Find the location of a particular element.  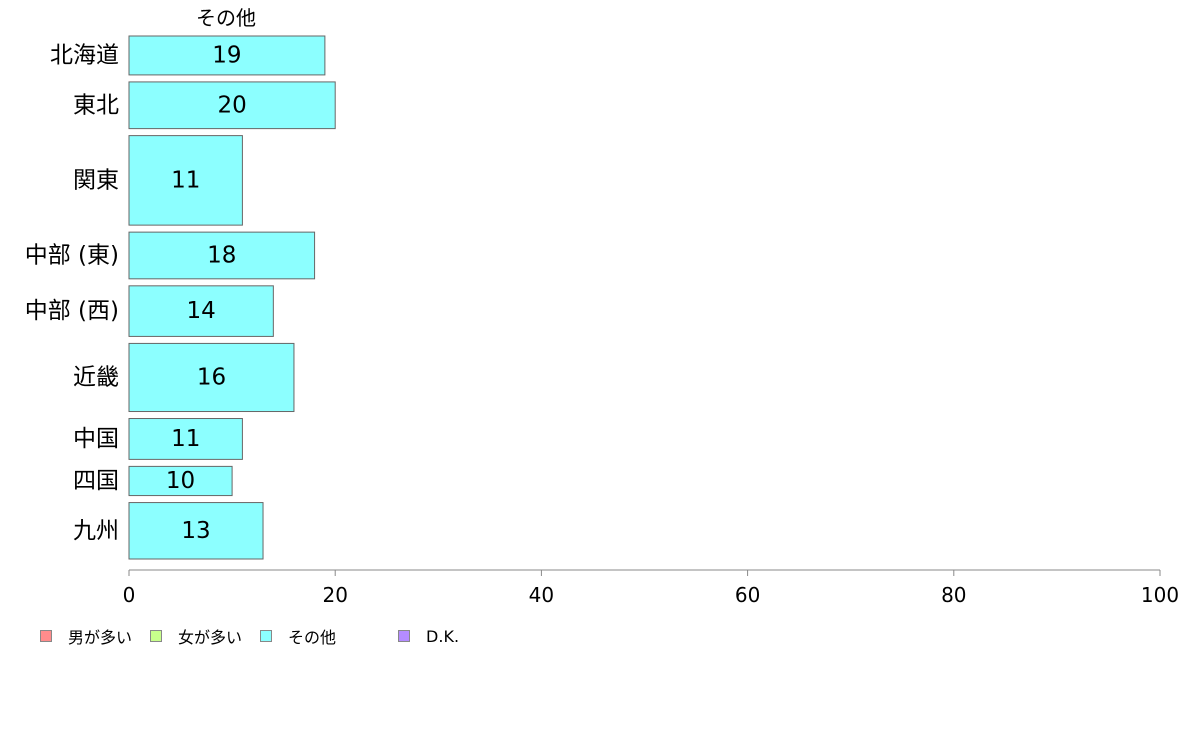

bar-value-label: 20 is located at coordinates (231, 105).